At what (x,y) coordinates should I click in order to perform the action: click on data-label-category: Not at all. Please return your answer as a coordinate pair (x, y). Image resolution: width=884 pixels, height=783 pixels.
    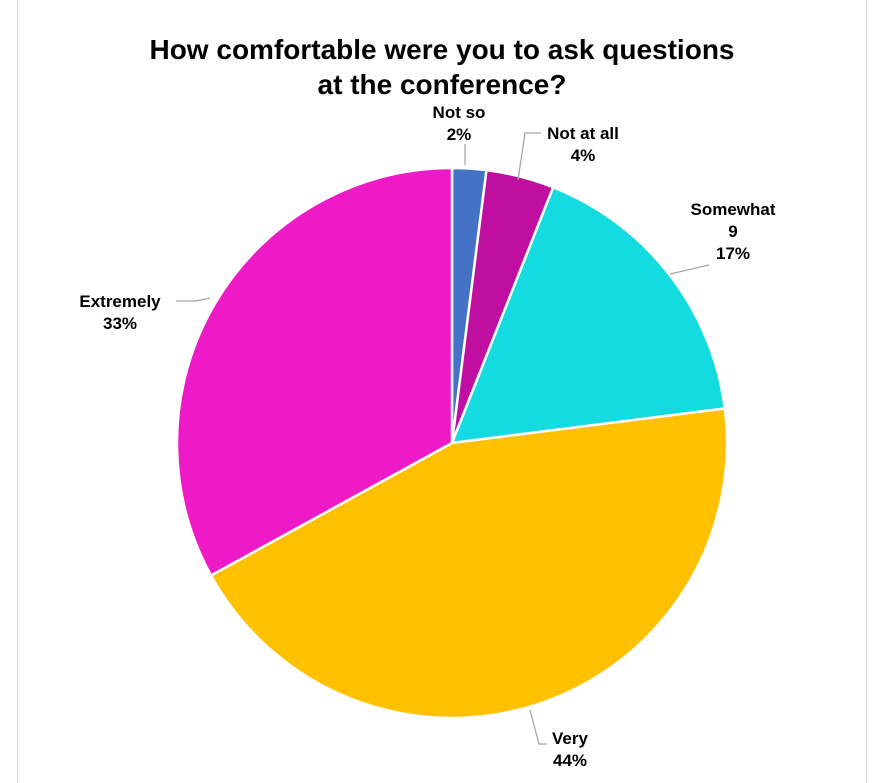
    Looking at the image, I should click on (583, 133).